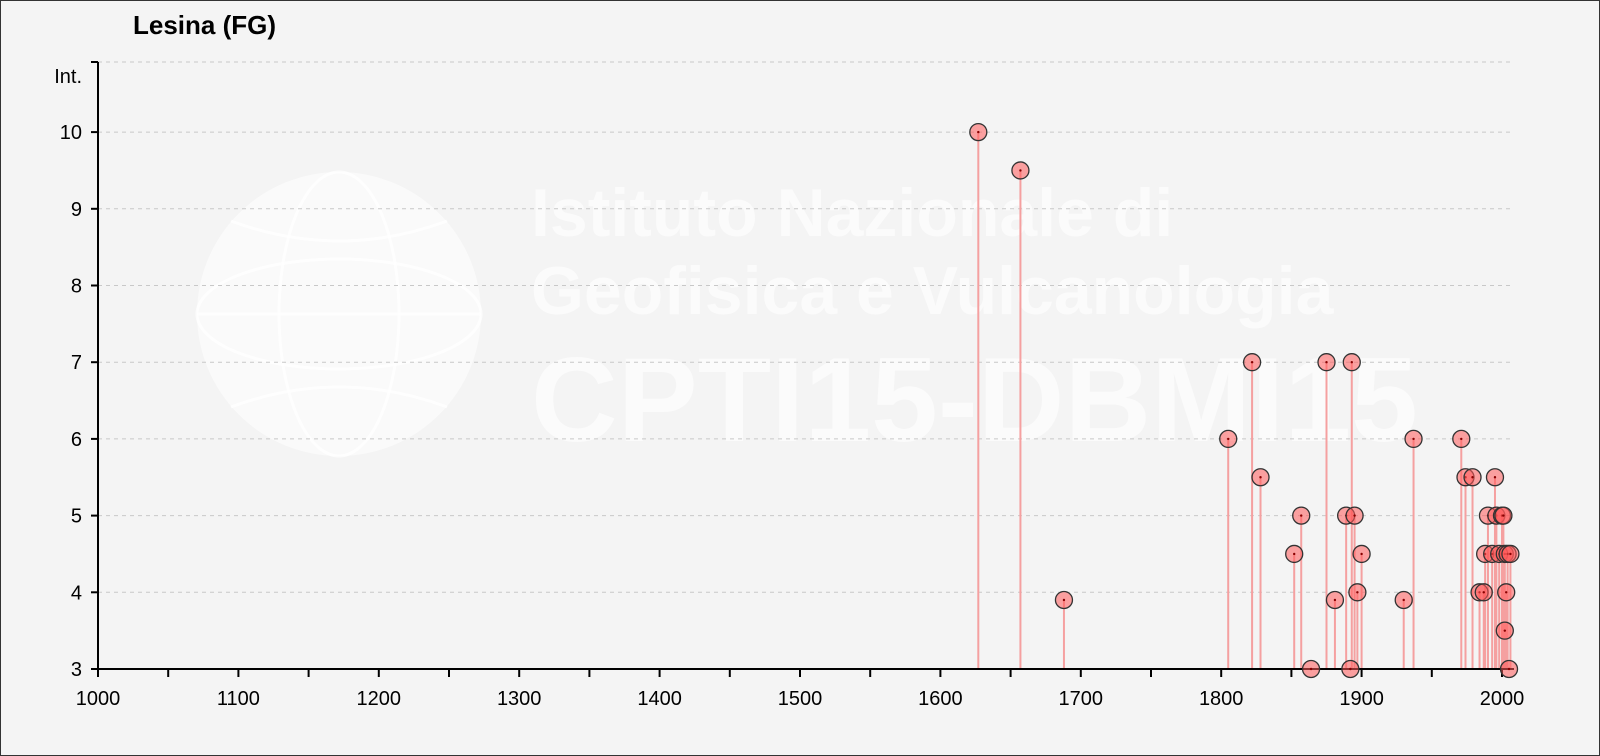 This screenshot has width=1600, height=756. What do you see at coordinates (68, 77) in the screenshot?
I see `y-axis-label: Int.` at bounding box center [68, 77].